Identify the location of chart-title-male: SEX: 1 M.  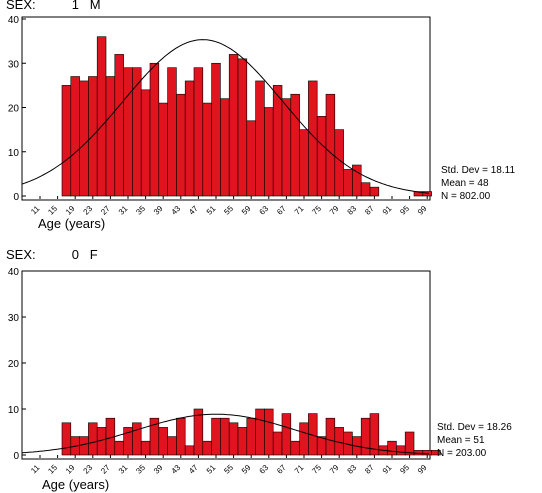
(53, 6).